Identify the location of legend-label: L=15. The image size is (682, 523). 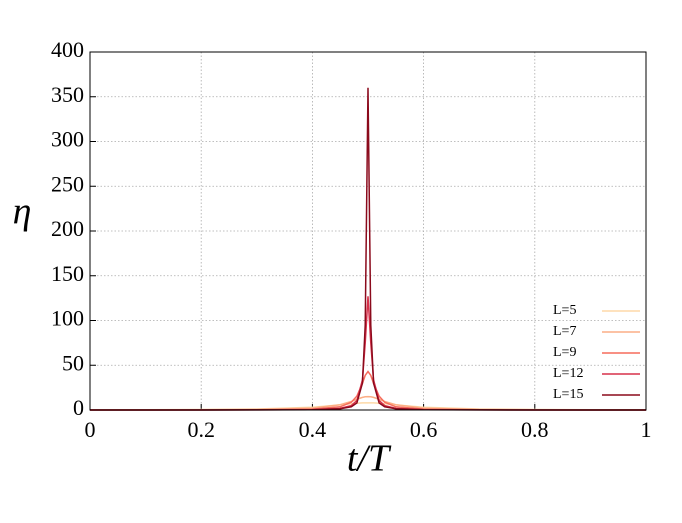
(568, 394).